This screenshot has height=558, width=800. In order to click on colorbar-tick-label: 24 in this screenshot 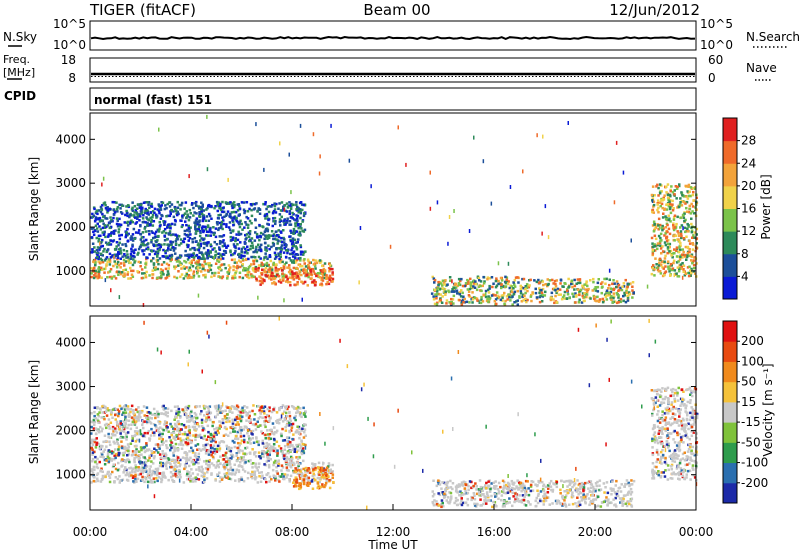, I will do `click(748, 163)`.